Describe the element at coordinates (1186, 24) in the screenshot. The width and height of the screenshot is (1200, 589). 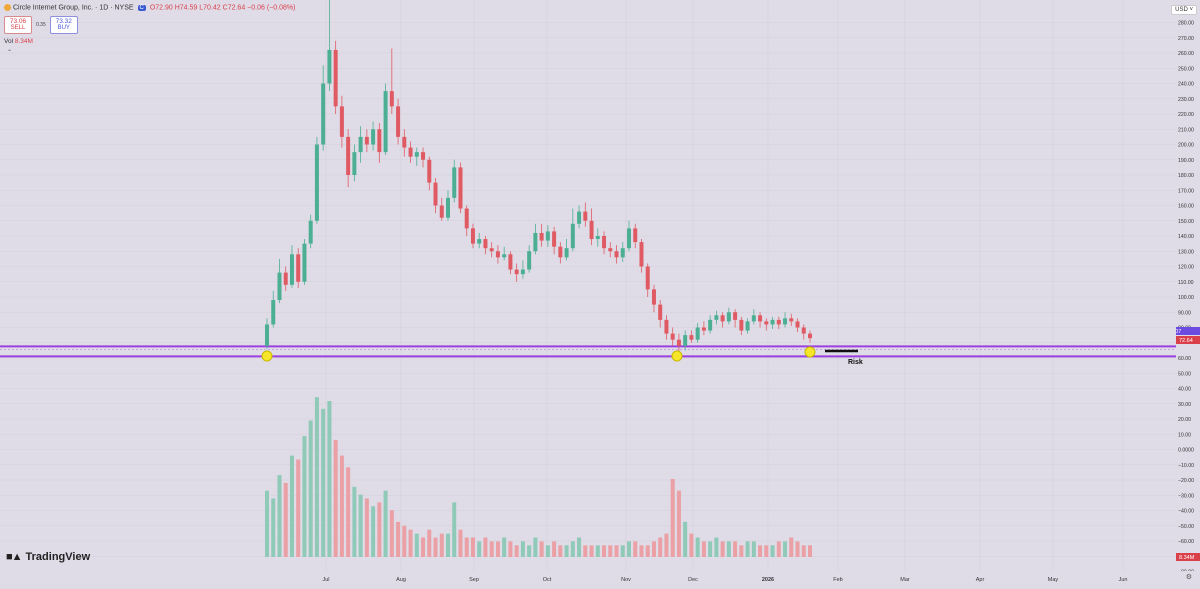
I see `price-tick-label: 280.00` at that location.